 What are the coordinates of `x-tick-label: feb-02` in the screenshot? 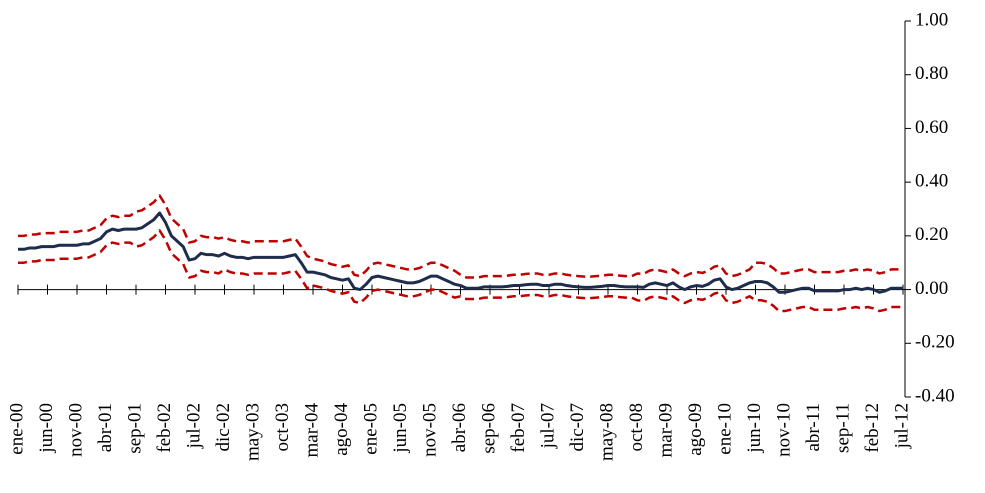 It's located at (164, 428).